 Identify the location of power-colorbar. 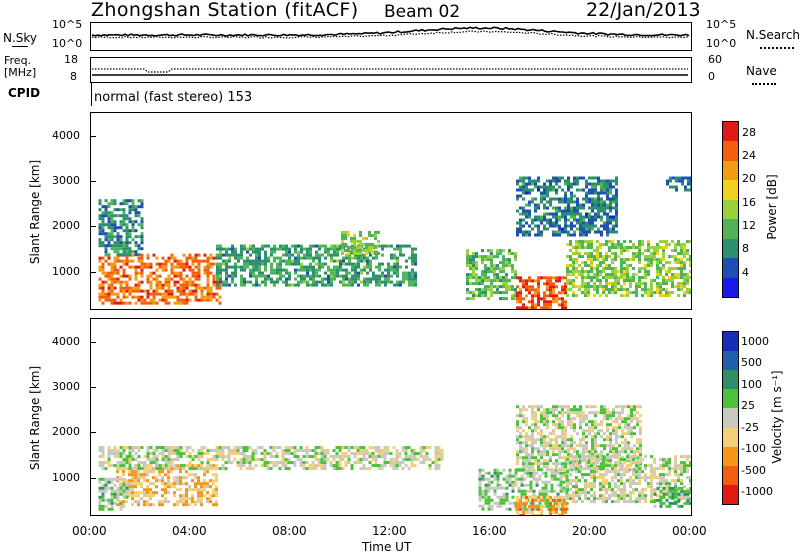
(730, 209).